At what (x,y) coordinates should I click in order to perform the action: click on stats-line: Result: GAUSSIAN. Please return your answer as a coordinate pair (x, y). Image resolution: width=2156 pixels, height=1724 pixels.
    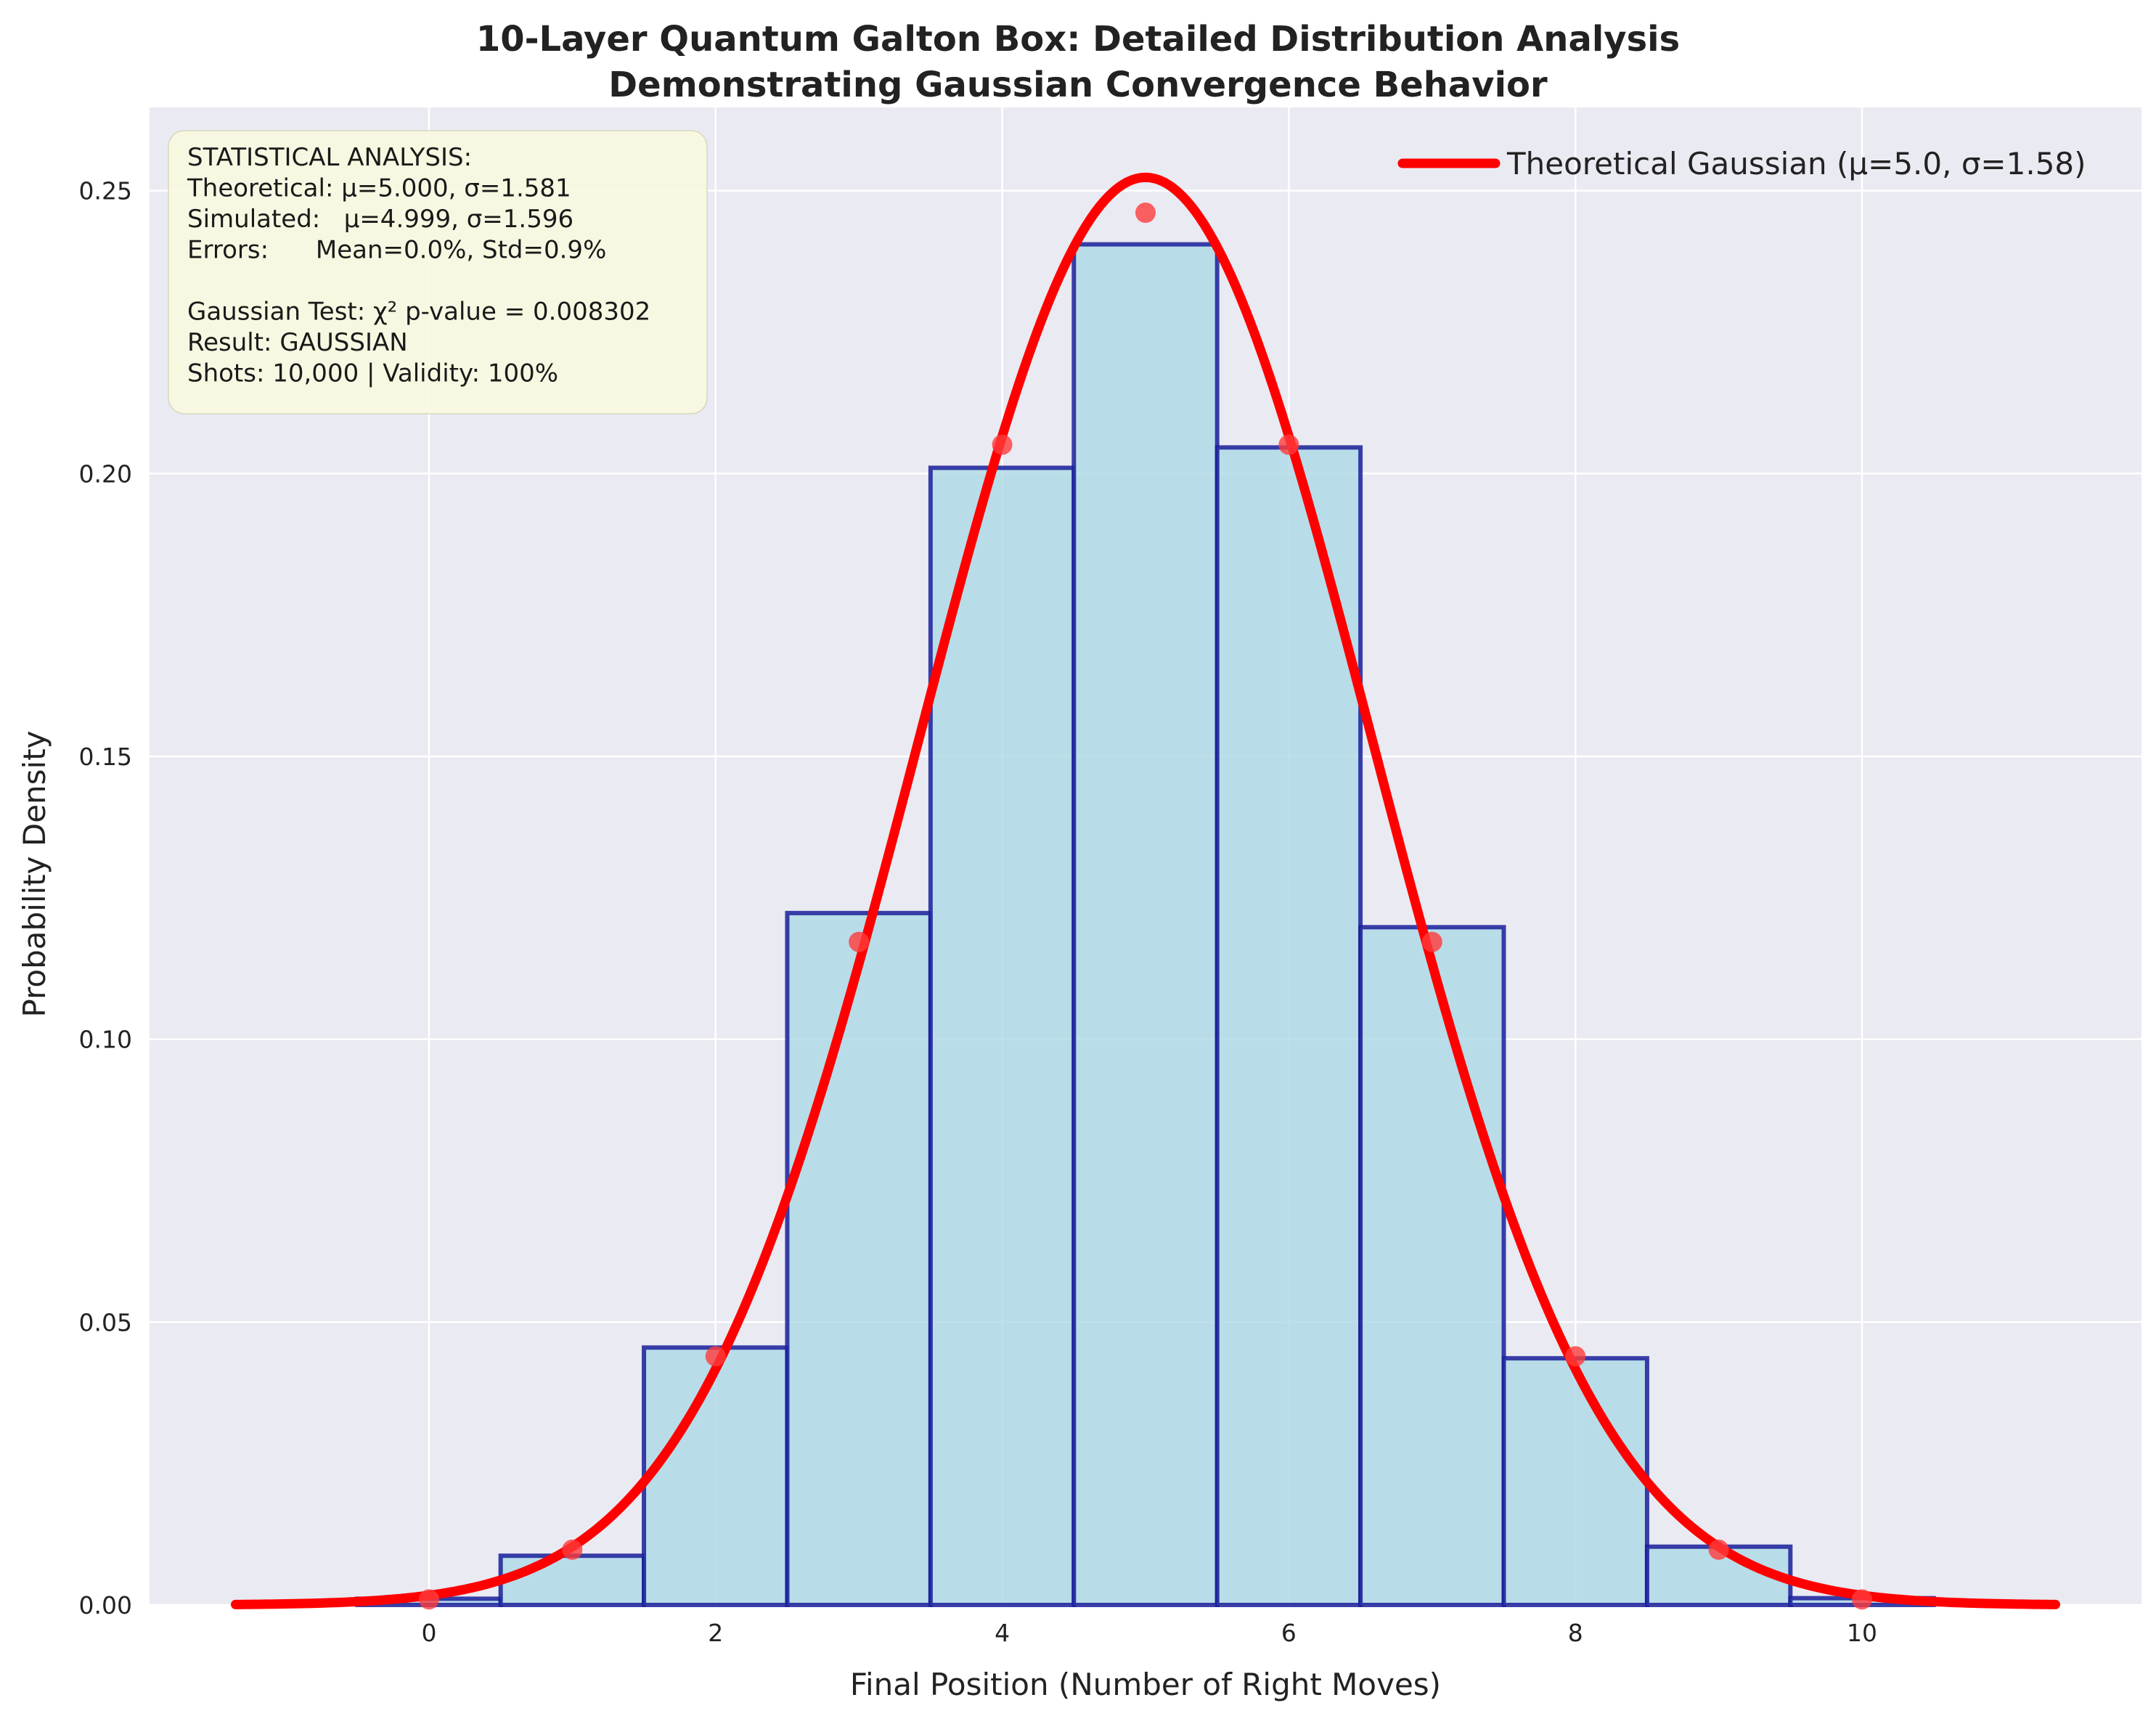
    Looking at the image, I should click on (298, 342).